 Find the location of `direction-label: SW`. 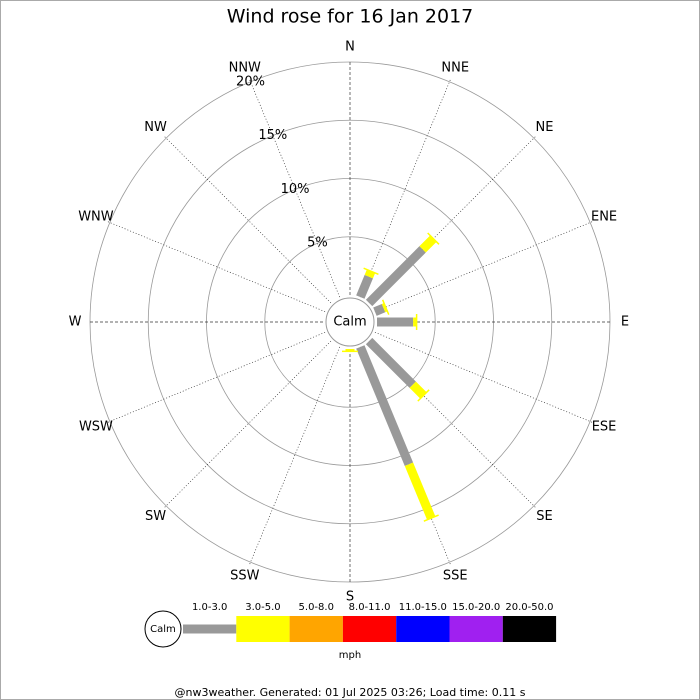

direction-label: SW is located at coordinates (155, 516).